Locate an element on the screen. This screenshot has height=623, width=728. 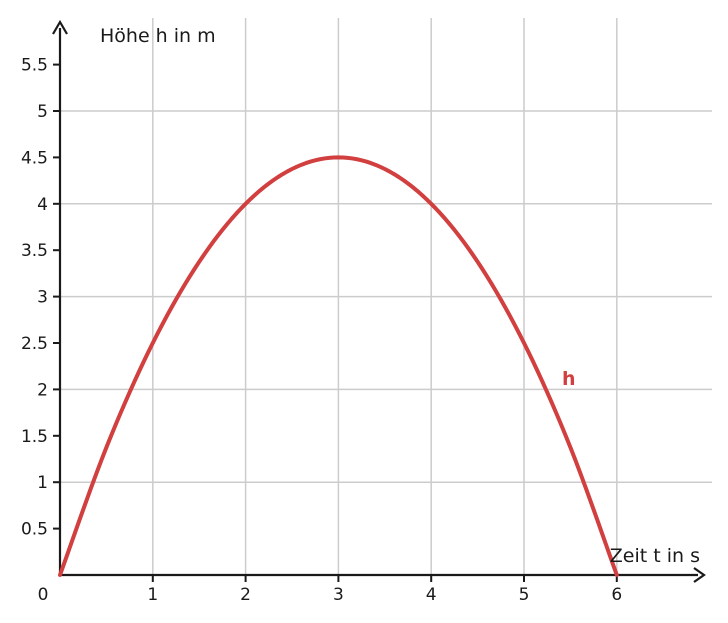
x-axis-label: Zeit t in s is located at coordinates (655, 556).